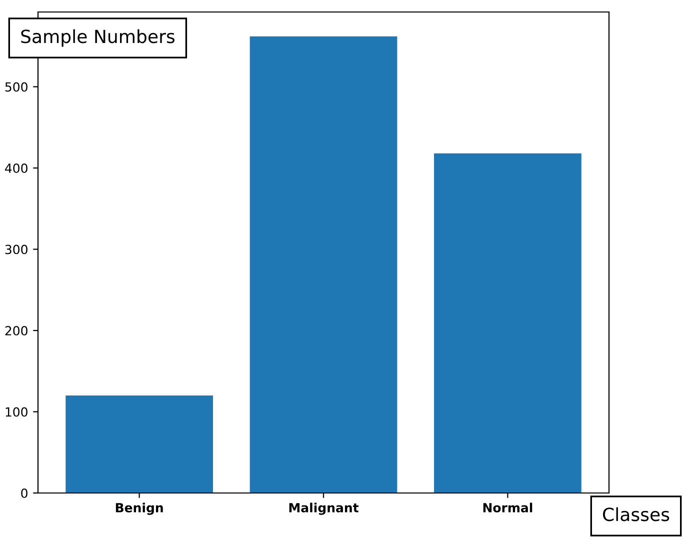  I want to click on x-tick-label: Benign, so click(139, 508).